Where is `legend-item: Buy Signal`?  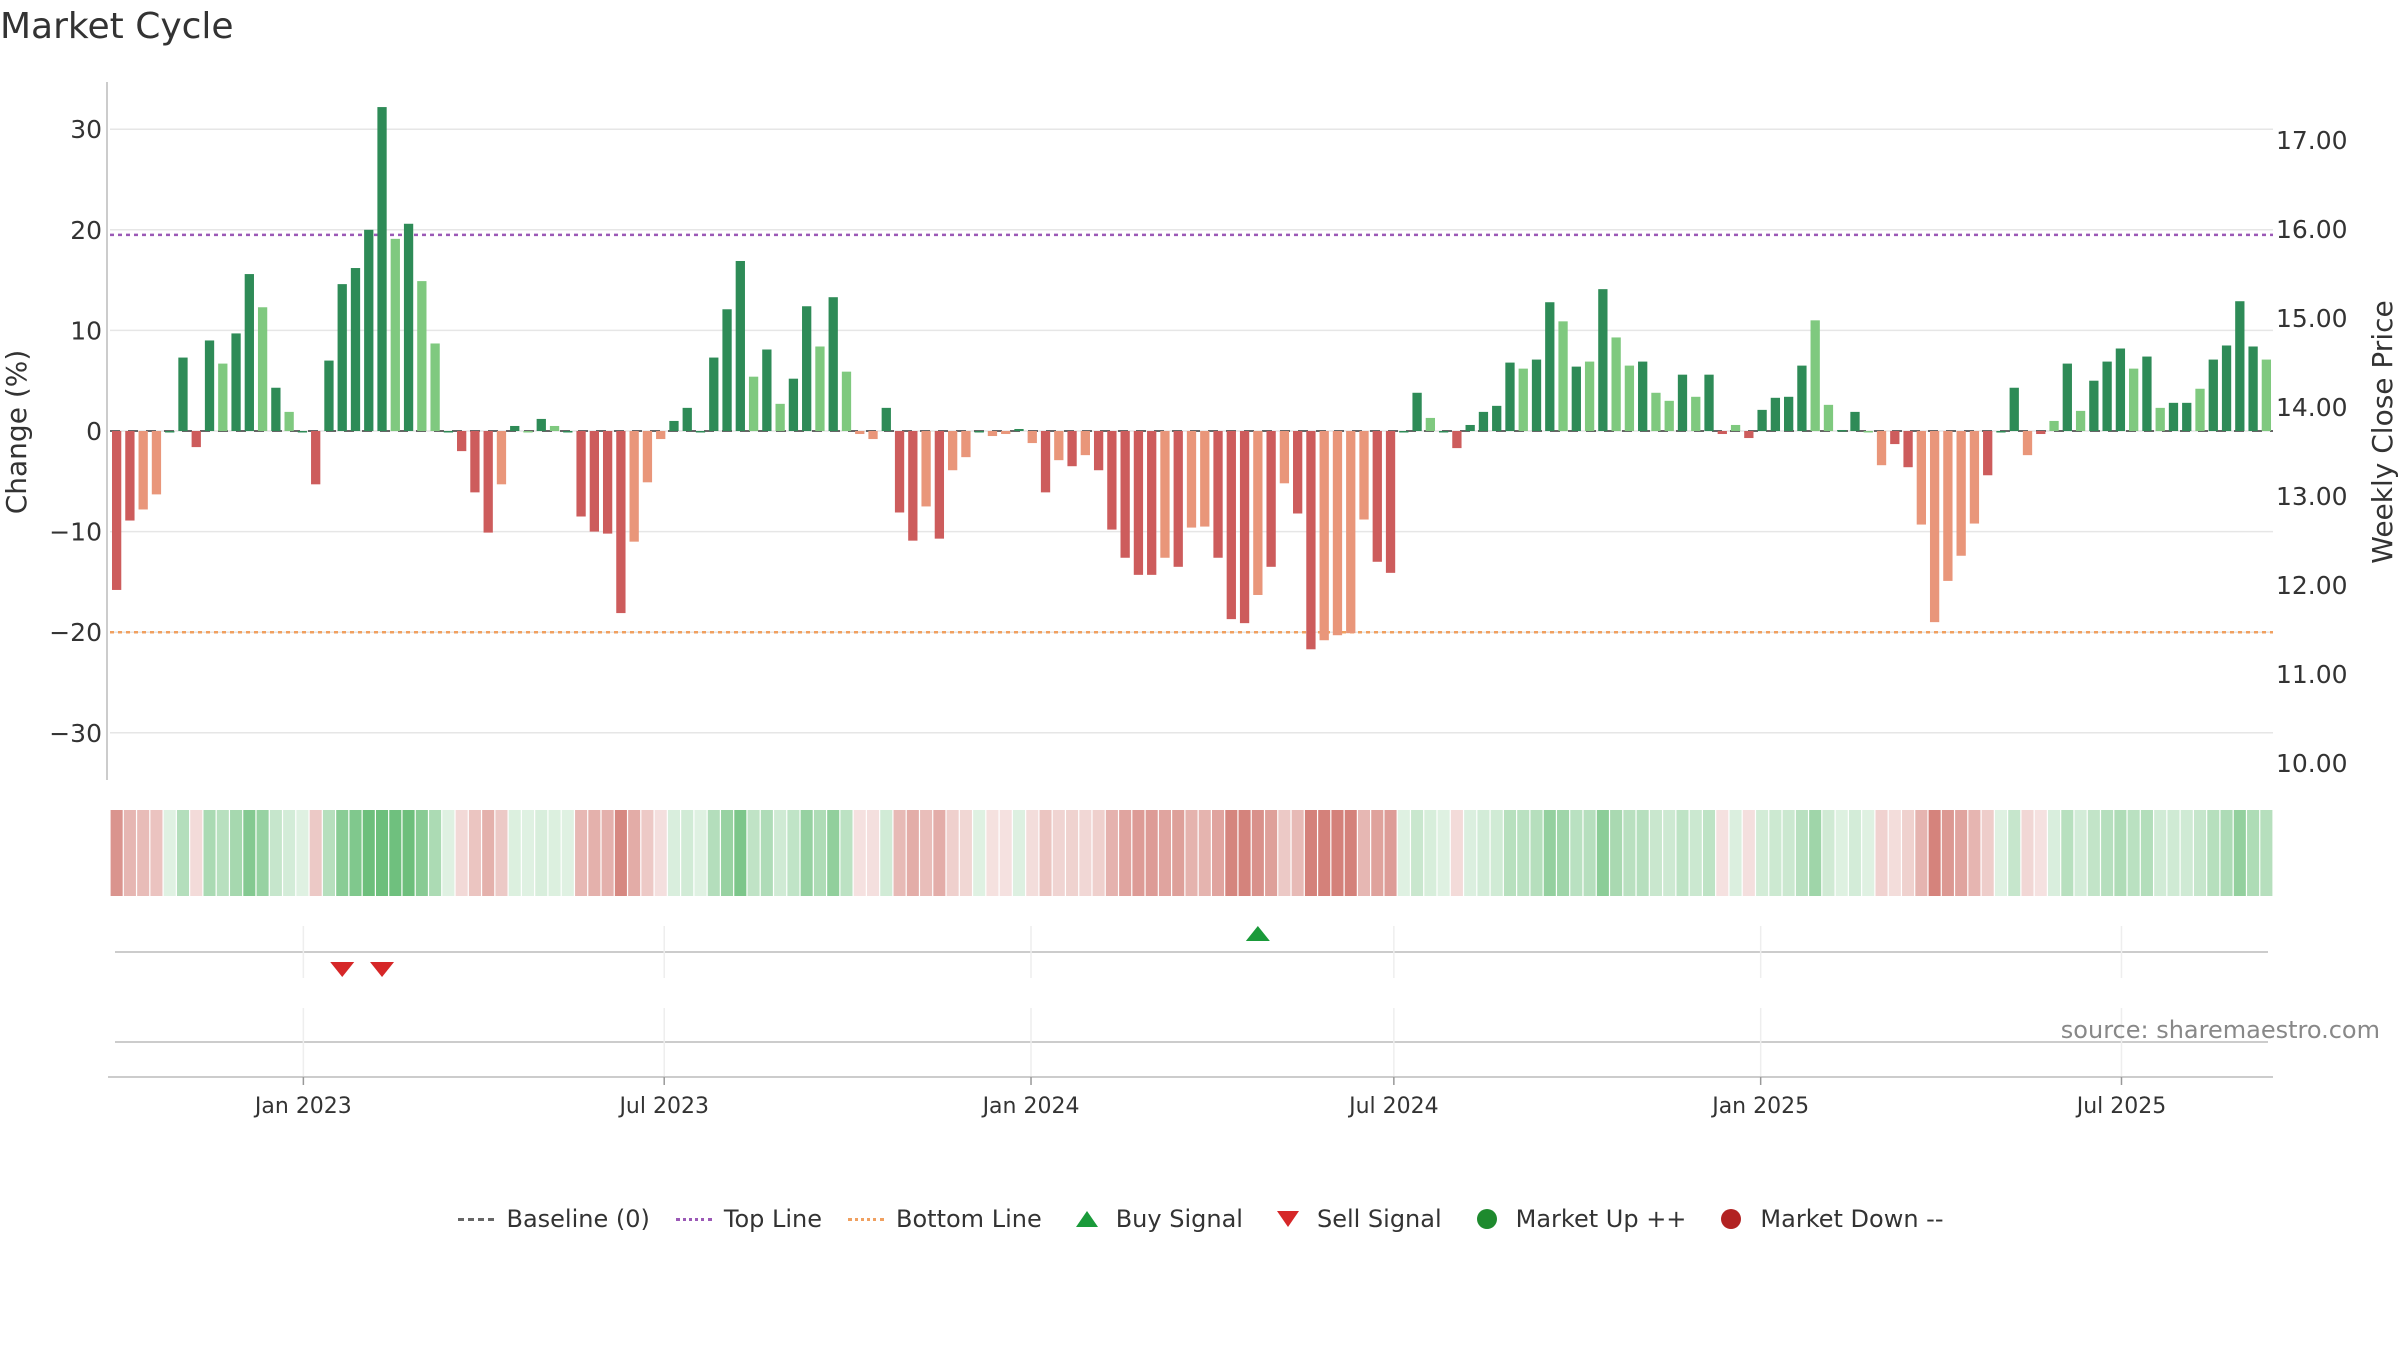 legend-item: Buy Signal is located at coordinates (1154, 1219).